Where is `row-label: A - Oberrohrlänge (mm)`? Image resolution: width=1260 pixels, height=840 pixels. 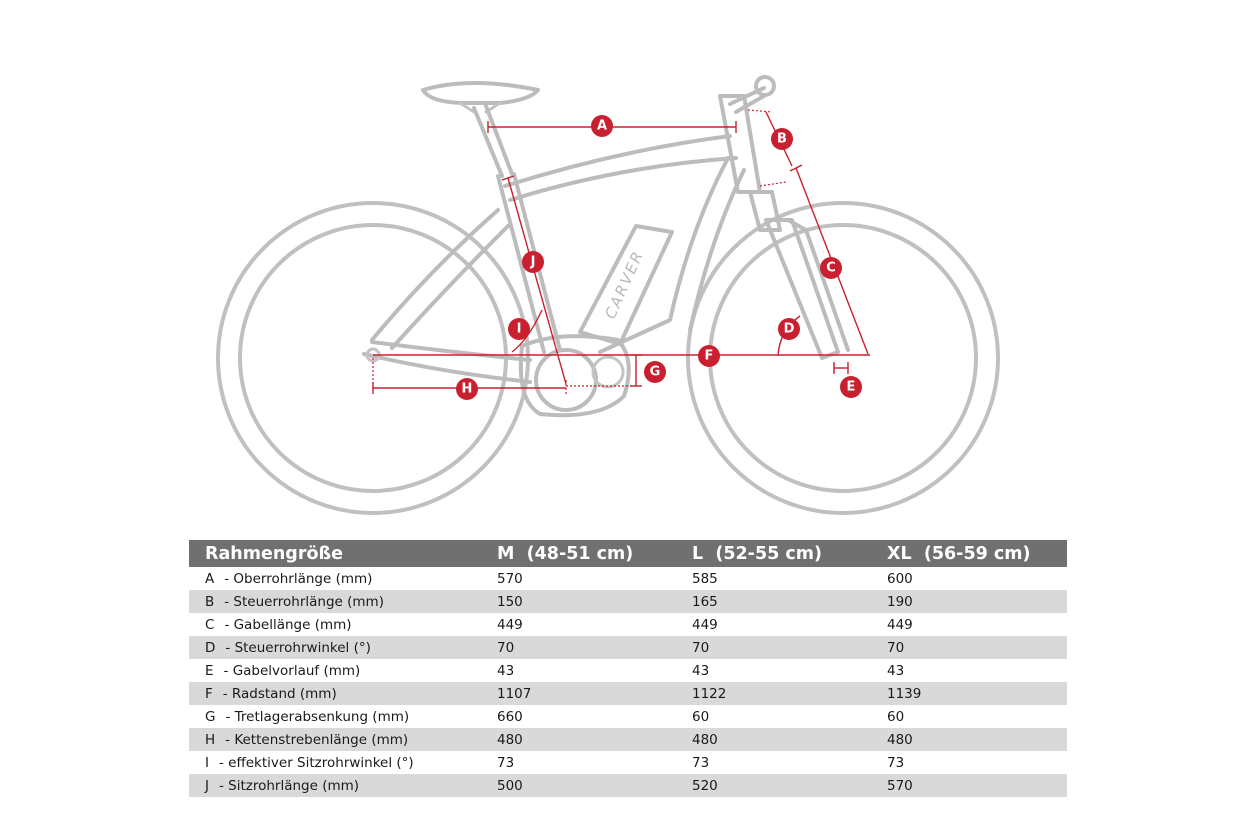 row-label: A - Oberrohrlänge (mm) is located at coordinates (335, 579).